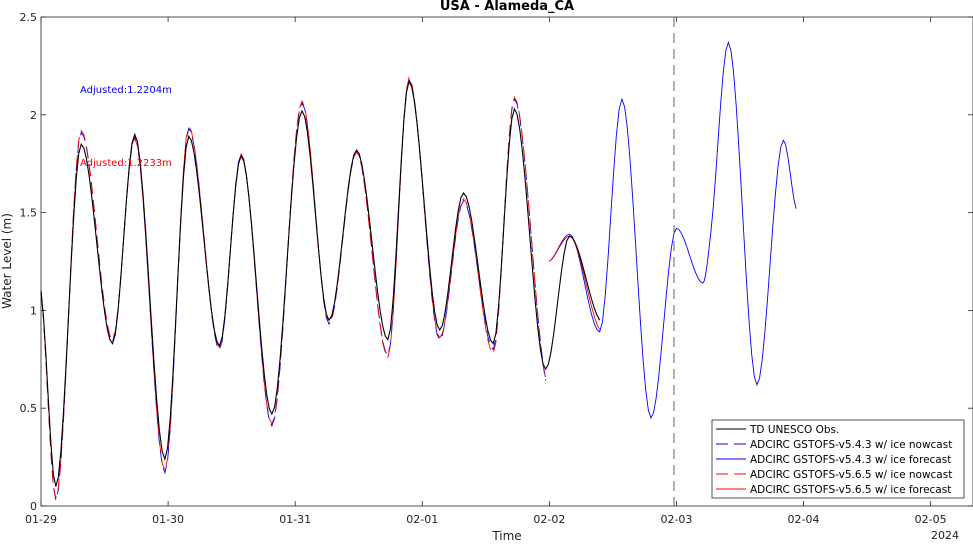 The image size is (973, 545). What do you see at coordinates (126, 90) in the screenshot?
I see `annotation-adjusted-blue: Adjusted:1.2204m` at bounding box center [126, 90].